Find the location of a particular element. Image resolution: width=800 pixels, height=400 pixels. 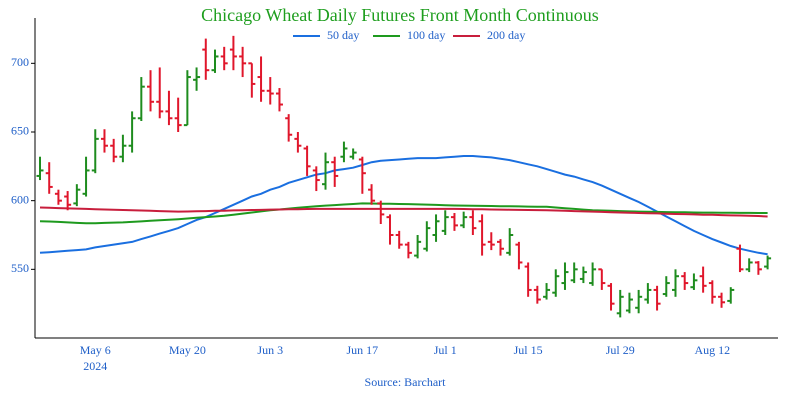

source: Source: Barchart is located at coordinates (406, 382).